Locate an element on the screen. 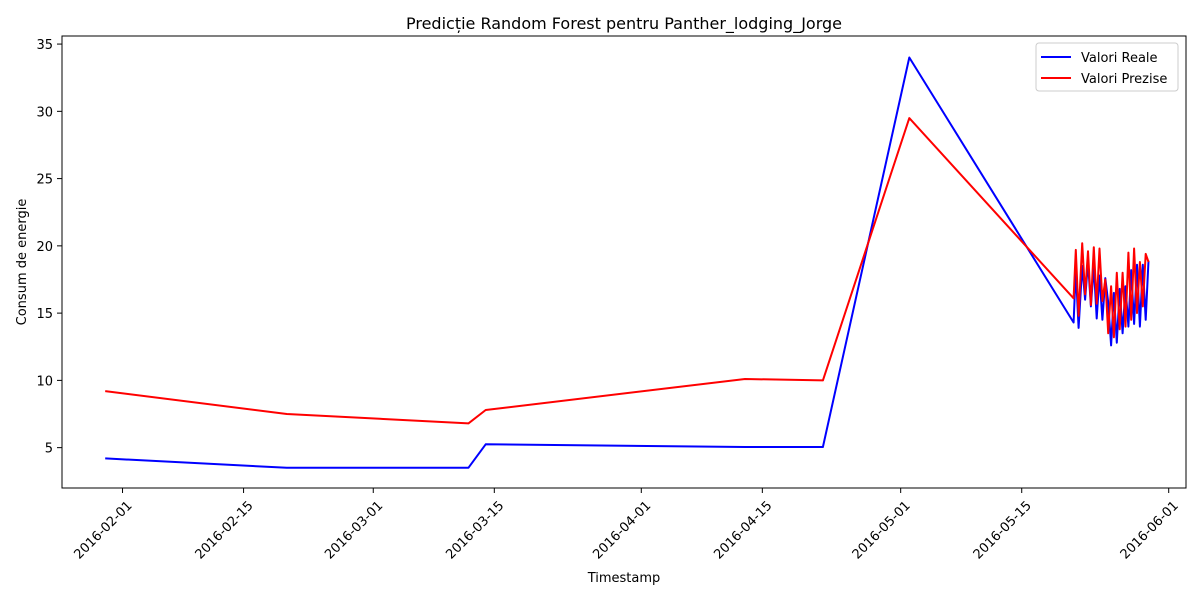 This screenshot has height=600, width=1200. x-tick-label: 2016-02-01 is located at coordinates (104, 530).